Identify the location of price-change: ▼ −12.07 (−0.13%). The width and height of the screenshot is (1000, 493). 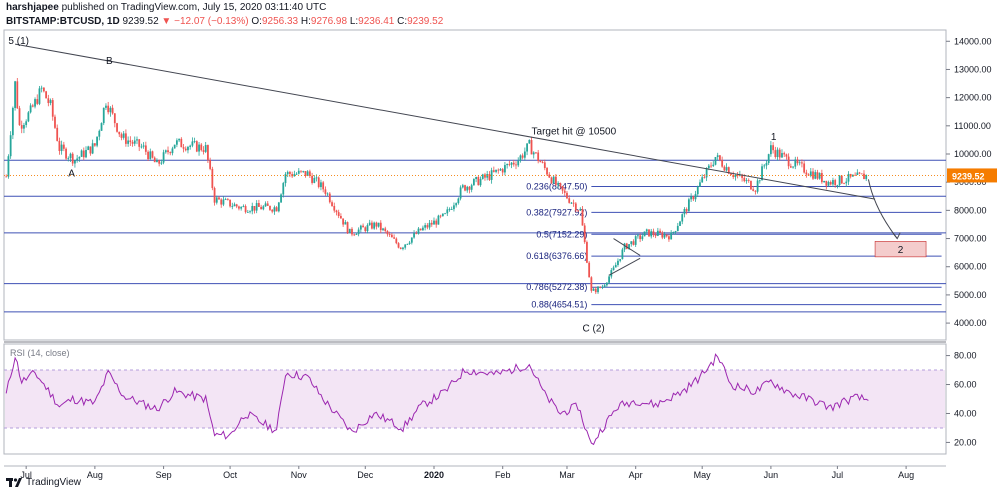
(205, 21).